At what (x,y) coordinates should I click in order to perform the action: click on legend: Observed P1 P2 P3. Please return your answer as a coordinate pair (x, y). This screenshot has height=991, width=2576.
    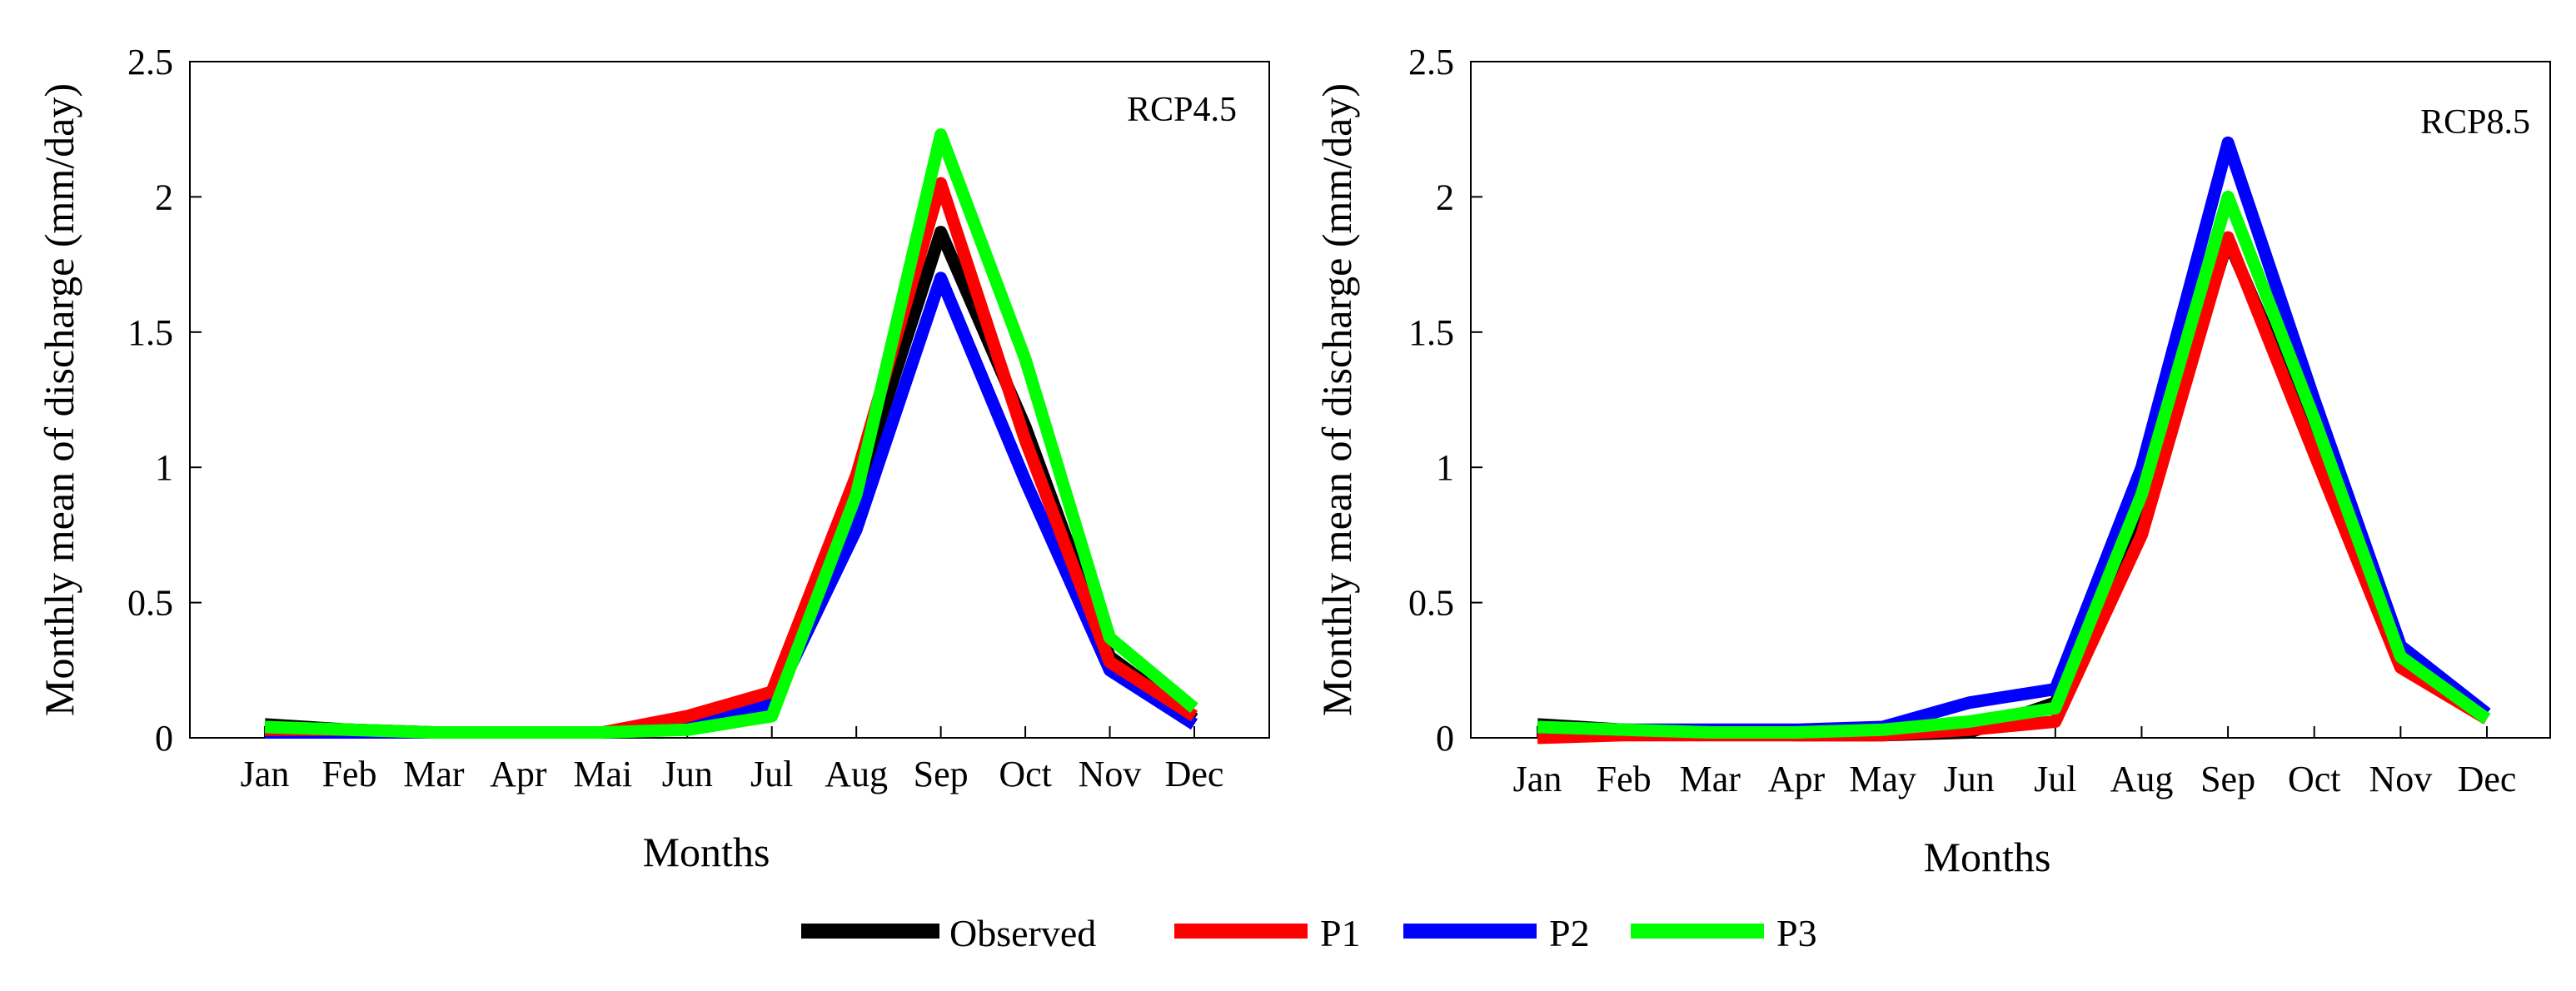
    Looking at the image, I should click on (1309, 933).